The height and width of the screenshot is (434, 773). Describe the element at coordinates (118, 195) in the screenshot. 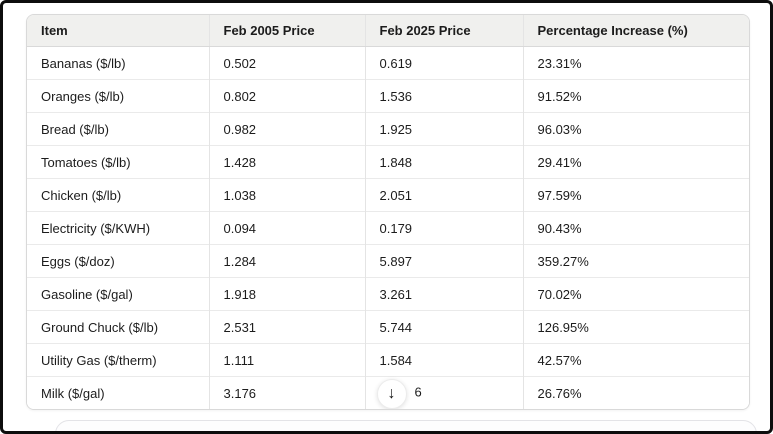

I see `cell-item: Chicken ($/lb)` at that location.